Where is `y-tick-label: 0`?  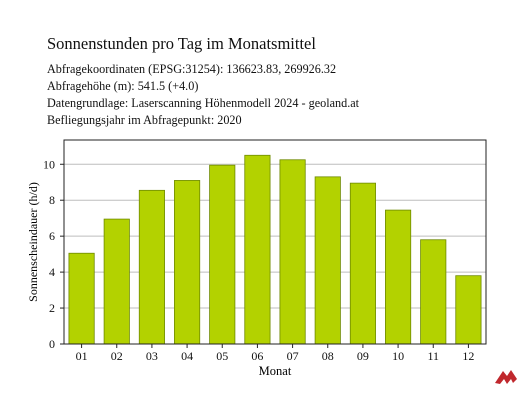 y-tick-label: 0 is located at coordinates (52, 344).